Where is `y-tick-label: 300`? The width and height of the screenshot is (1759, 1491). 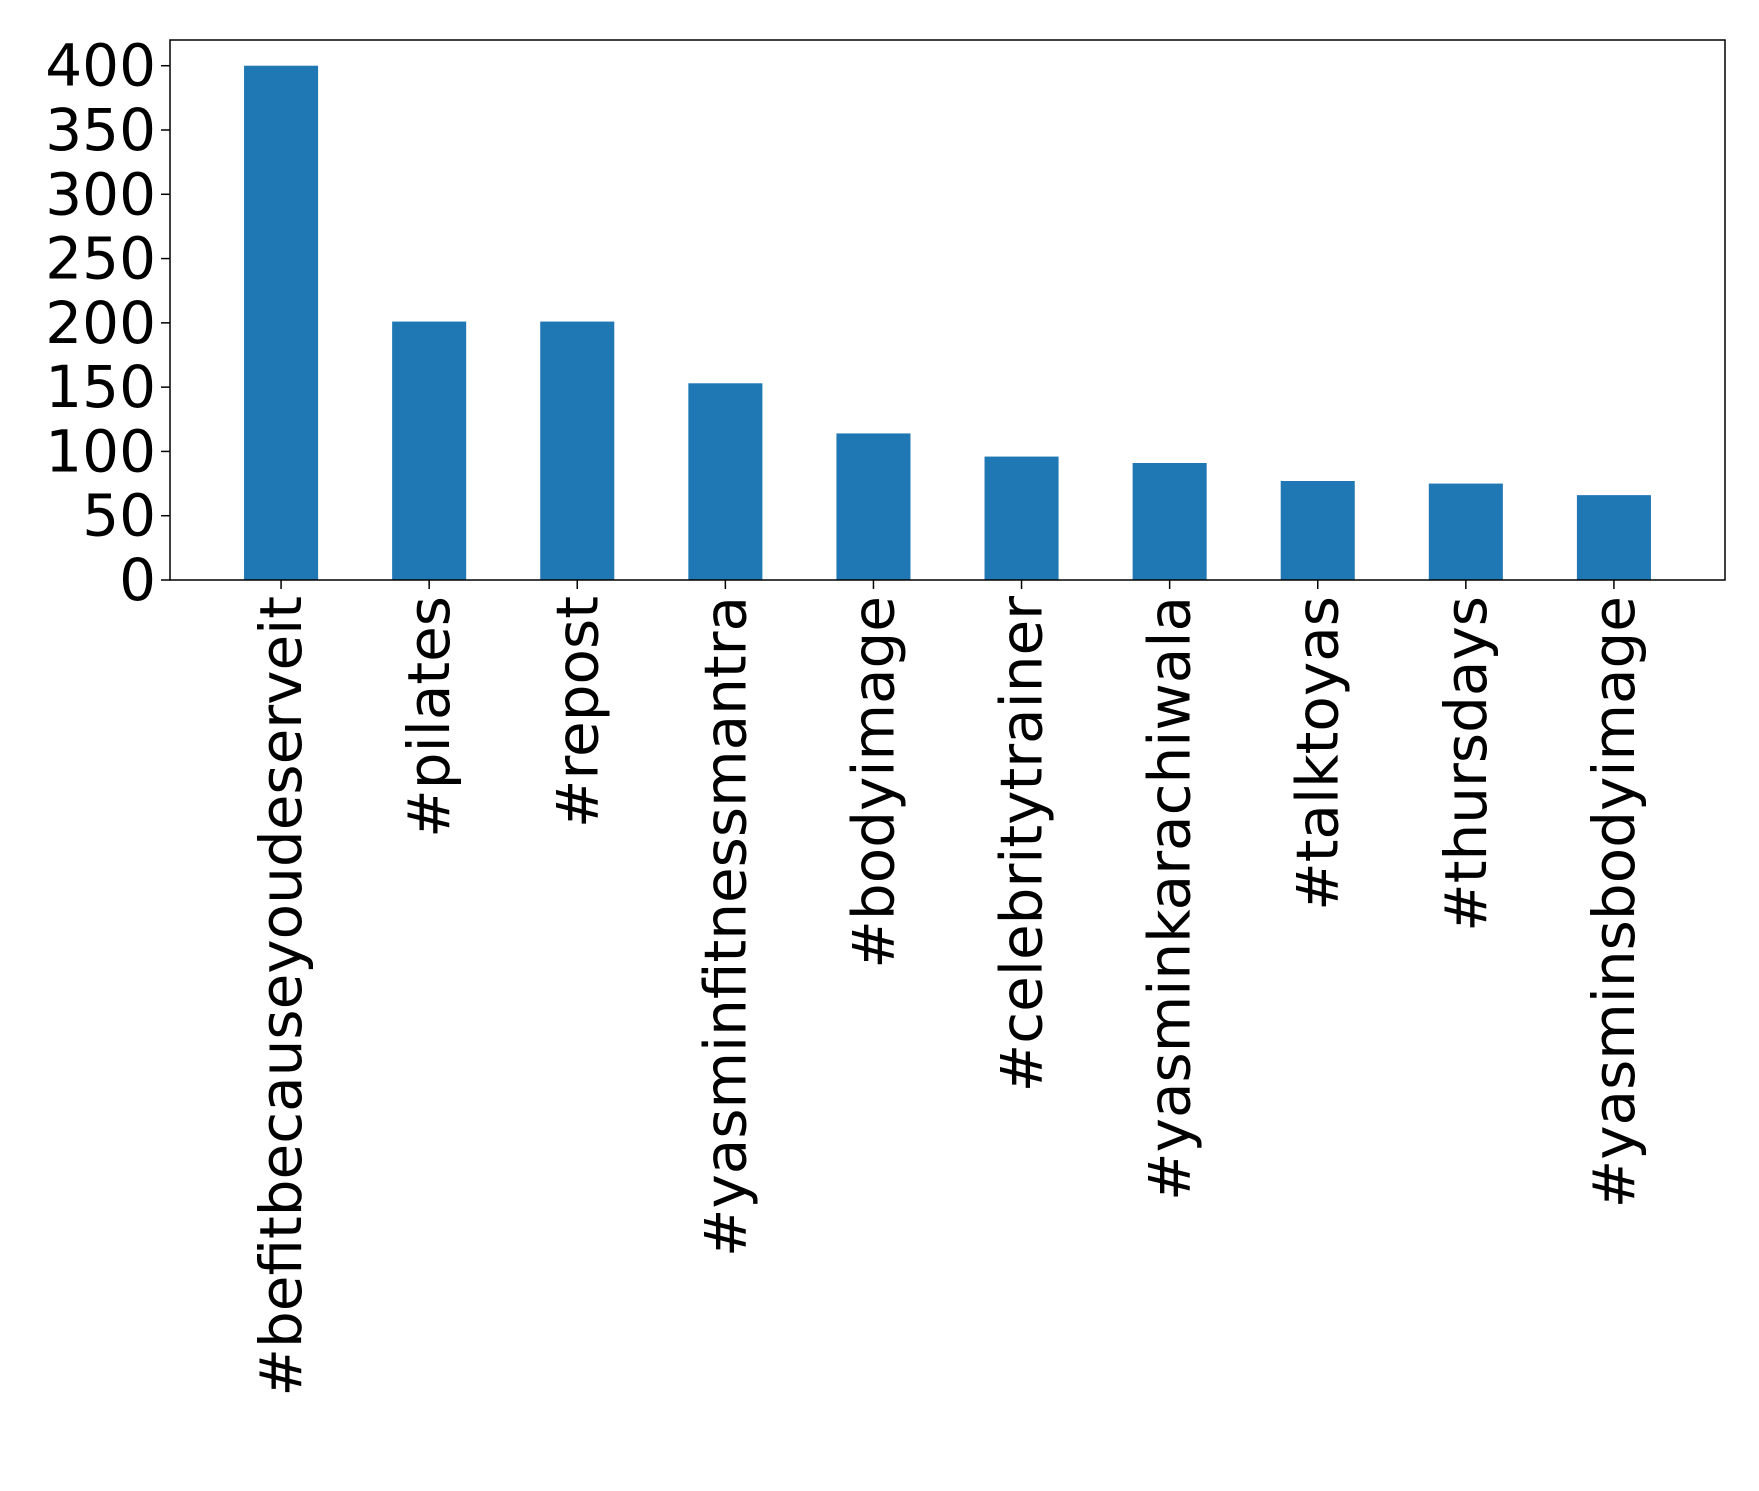 y-tick-label: 300 is located at coordinates (100, 194).